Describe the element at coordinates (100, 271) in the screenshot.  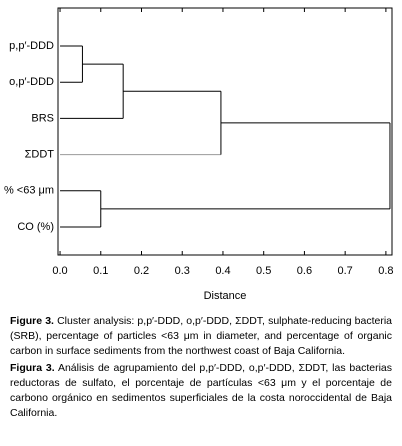
I see `x-tick-label: 0.1` at that location.